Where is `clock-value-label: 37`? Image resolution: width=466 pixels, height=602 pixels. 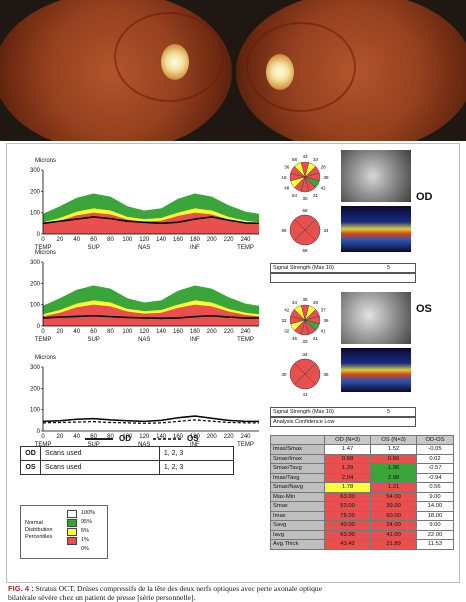 clock-value-label: 37 is located at coordinates (324, 310).